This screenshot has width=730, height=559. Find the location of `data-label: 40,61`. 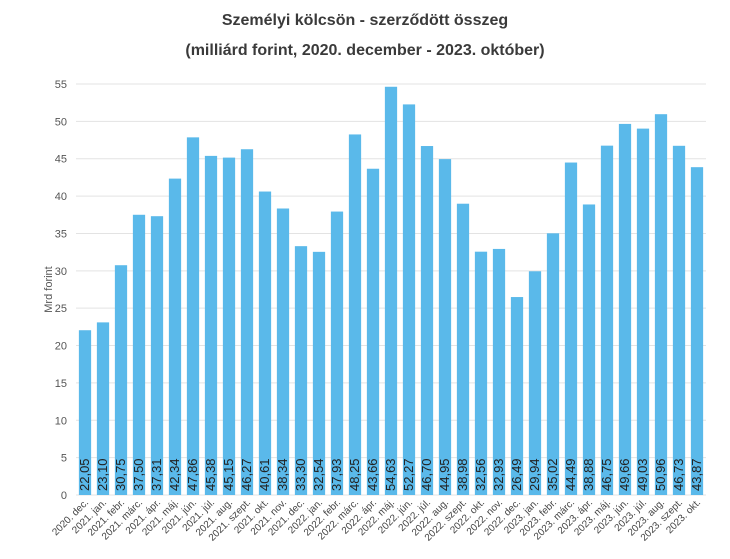

data-label: 40,61 is located at coordinates (264, 474).